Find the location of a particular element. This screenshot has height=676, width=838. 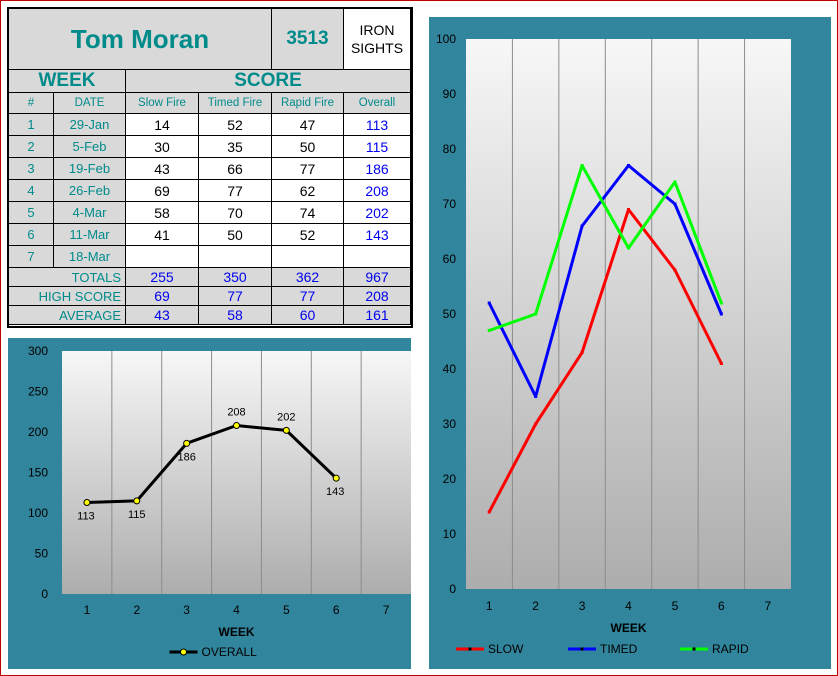

table-row: 5 4-Mar 58 70 74 202 is located at coordinates (209, 212).